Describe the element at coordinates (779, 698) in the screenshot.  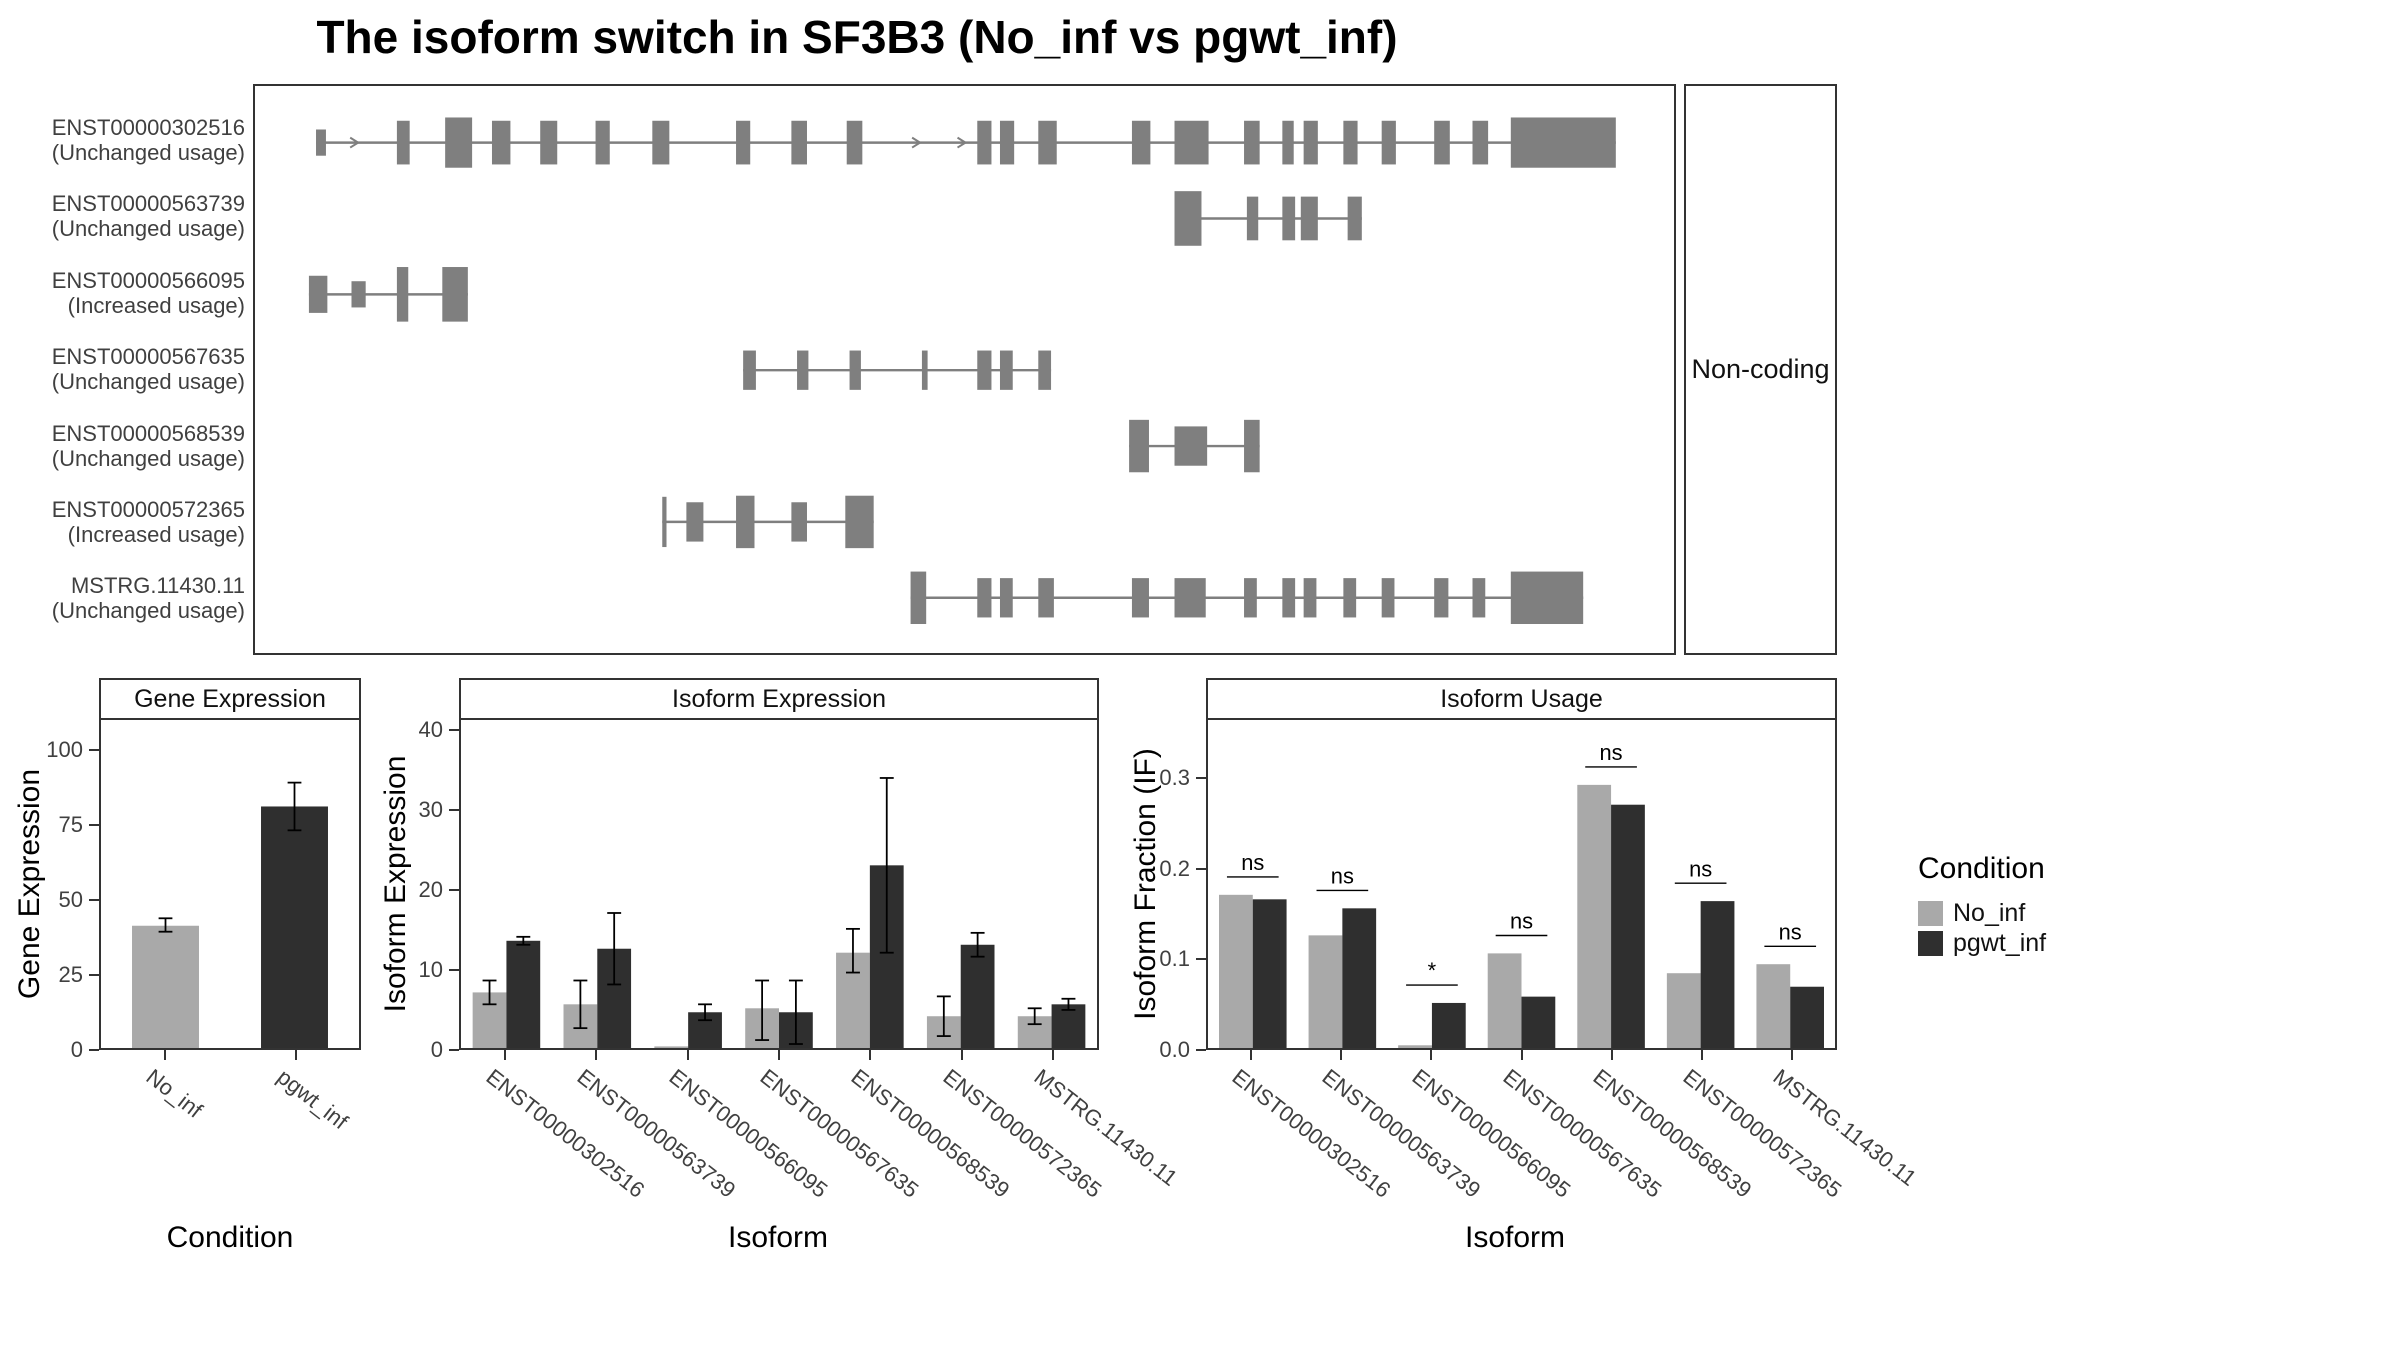
I see `isoform-expression-strip-title: Isoform Expression` at that location.